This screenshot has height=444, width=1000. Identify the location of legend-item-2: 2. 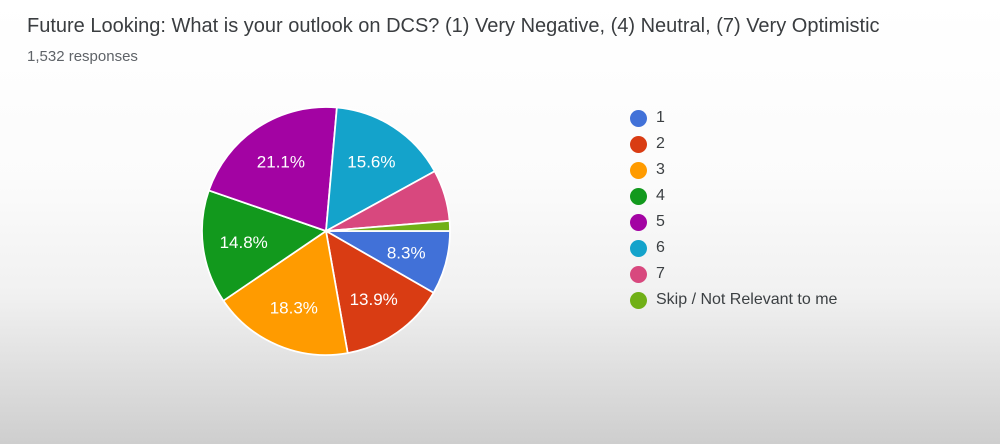
(733, 144).